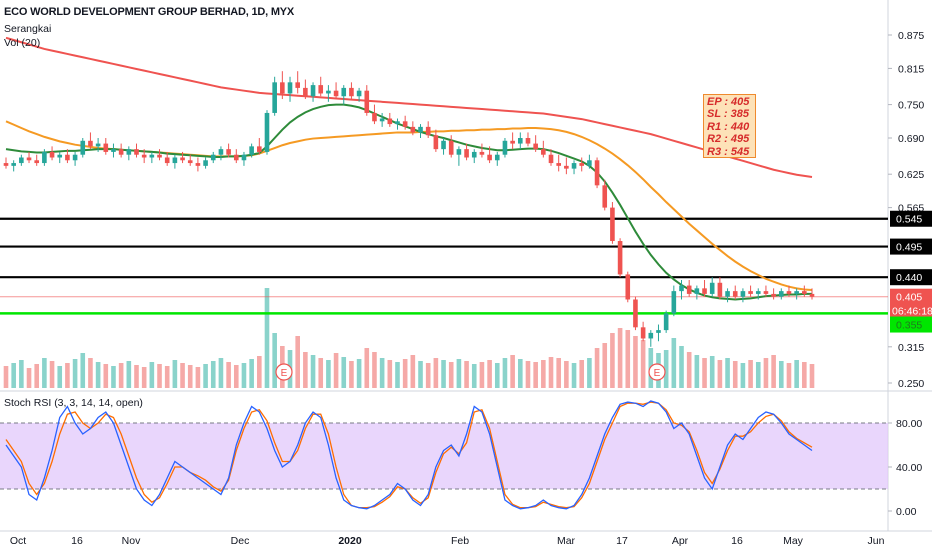 The image size is (932, 555). What do you see at coordinates (909, 298) in the screenshot?
I see `current-price-tag: 0.405` at bounding box center [909, 298].